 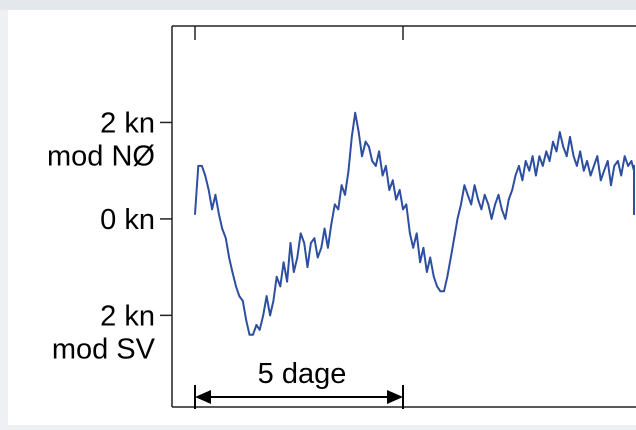 I want to click on window-frame, so click(x=318, y=5).